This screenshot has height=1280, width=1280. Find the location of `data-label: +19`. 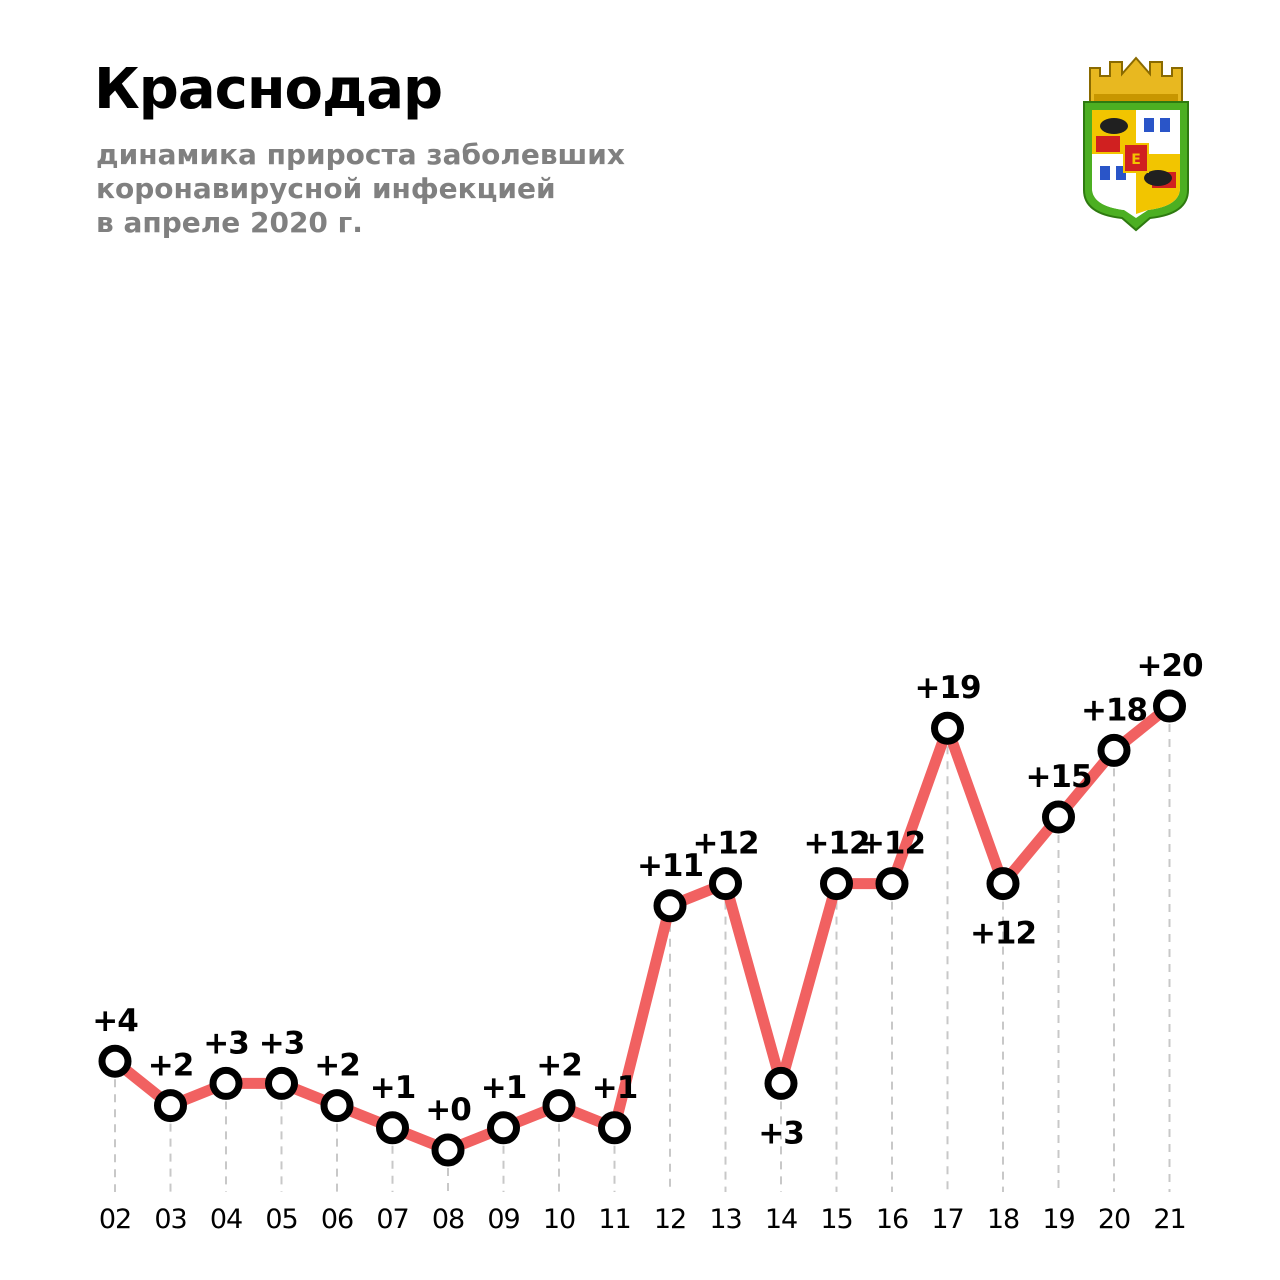

data-label: +19 is located at coordinates (947, 688).